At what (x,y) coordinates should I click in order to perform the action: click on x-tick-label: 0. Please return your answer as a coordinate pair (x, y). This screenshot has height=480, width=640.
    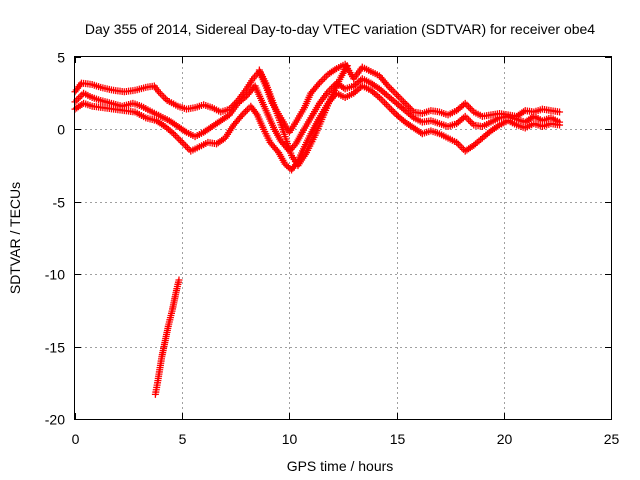
    Looking at the image, I should click on (76, 439).